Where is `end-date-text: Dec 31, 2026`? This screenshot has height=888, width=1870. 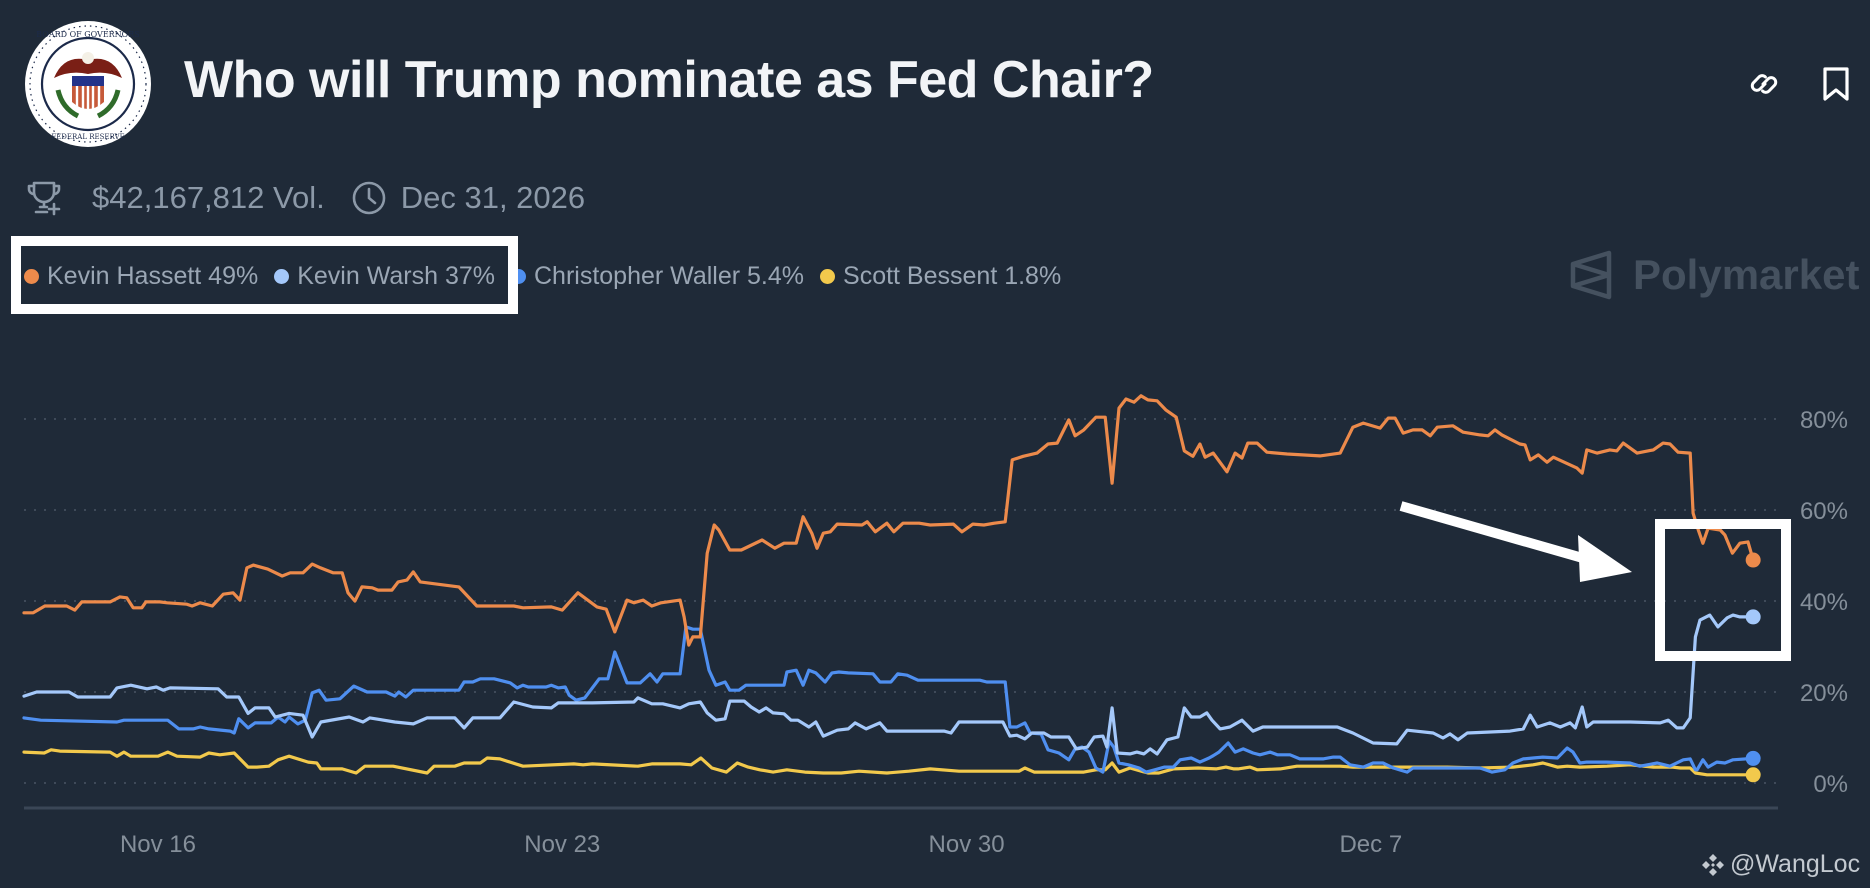 end-date-text: Dec 31, 2026 is located at coordinates (493, 197).